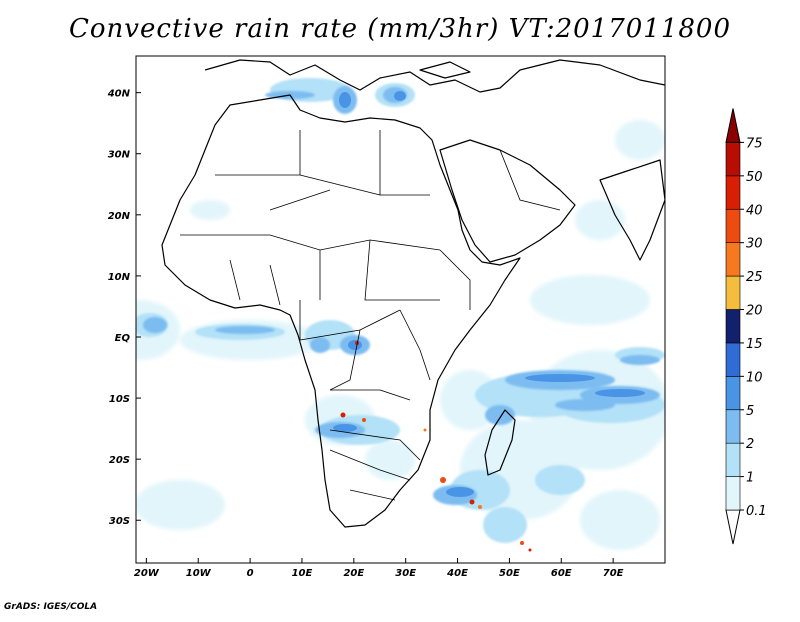 This screenshot has height=622, width=800. I want to click on india-coastline, so click(632, 210).